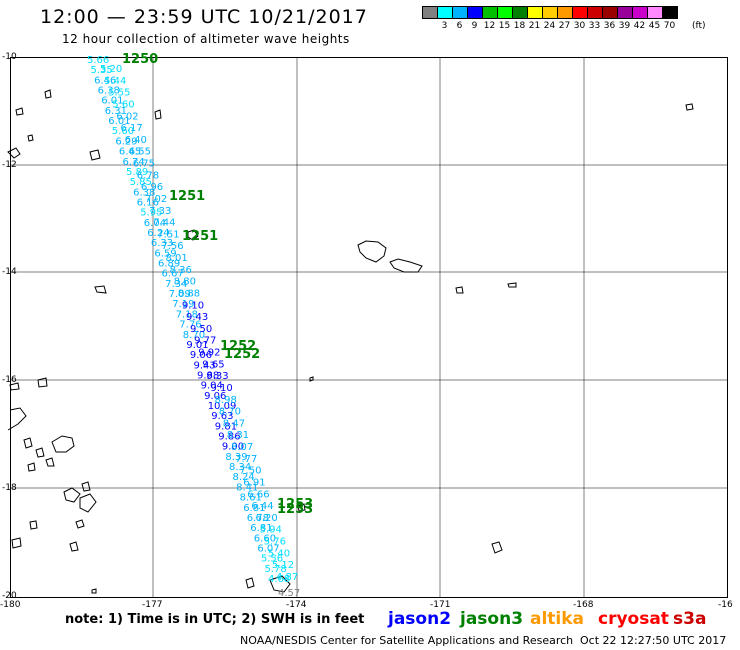 Image resolution: width=740 pixels, height=650 pixels. Describe the element at coordinates (226, 426) in the screenshot. I see `swh-value: 9.81` at that location.